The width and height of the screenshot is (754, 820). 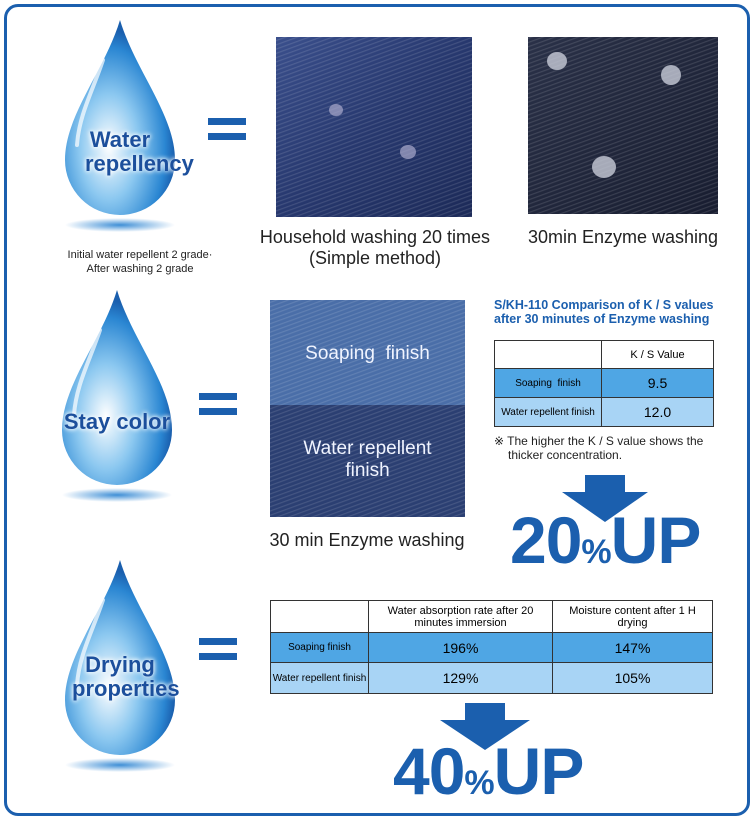 What do you see at coordinates (604, 305) in the screenshot?
I see `title-line: S/KH-110 Comparison of K / S values` at bounding box center [604, 305].